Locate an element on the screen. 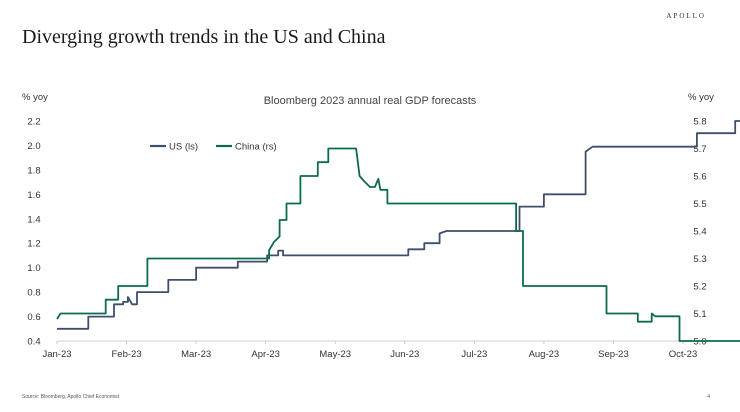  left-tick-label: 2.0 is located at coordinates (33, 146).